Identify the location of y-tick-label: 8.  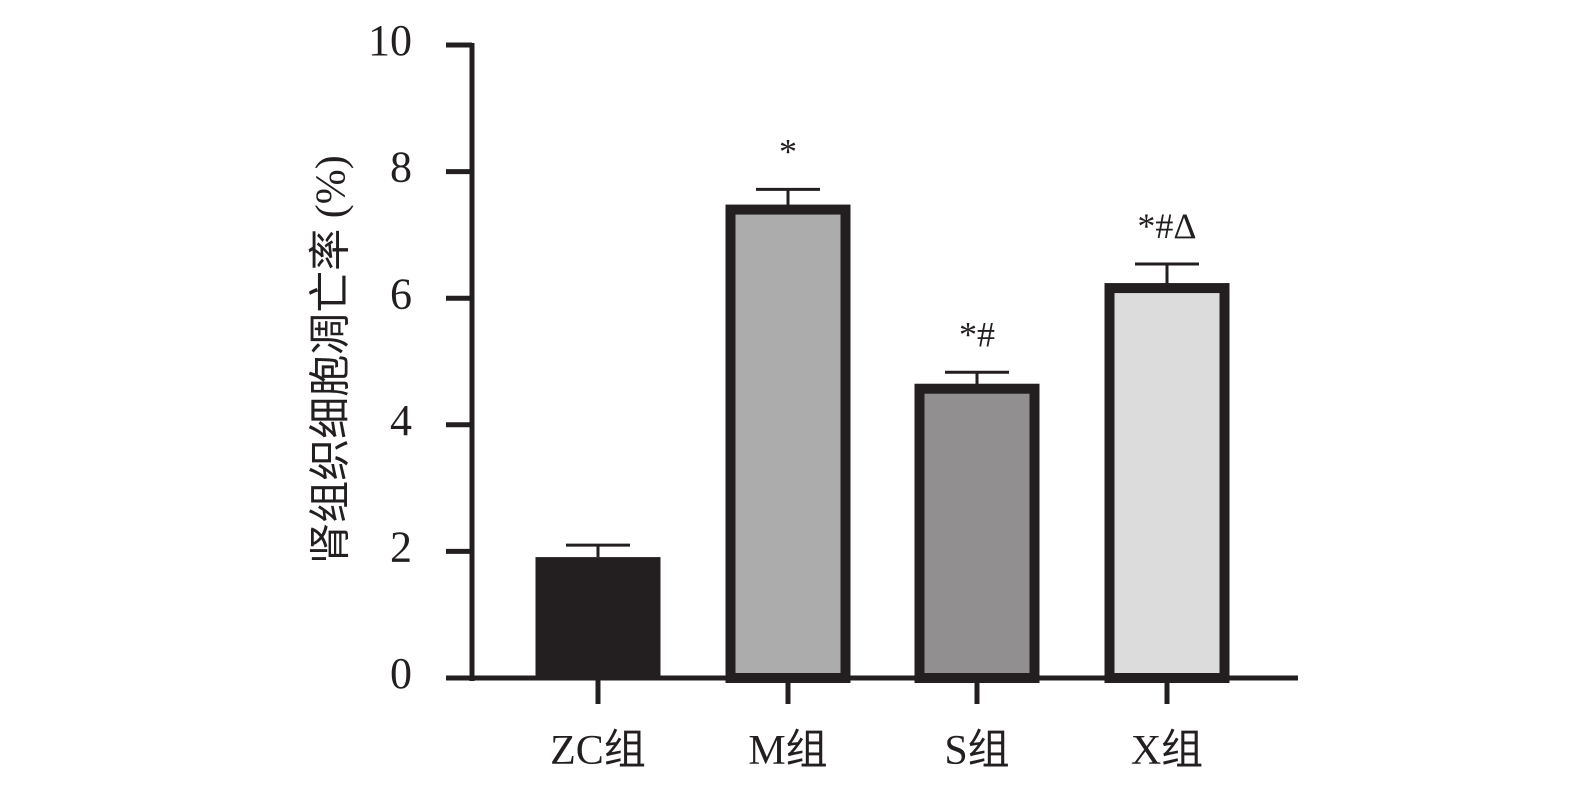
(401, 167).